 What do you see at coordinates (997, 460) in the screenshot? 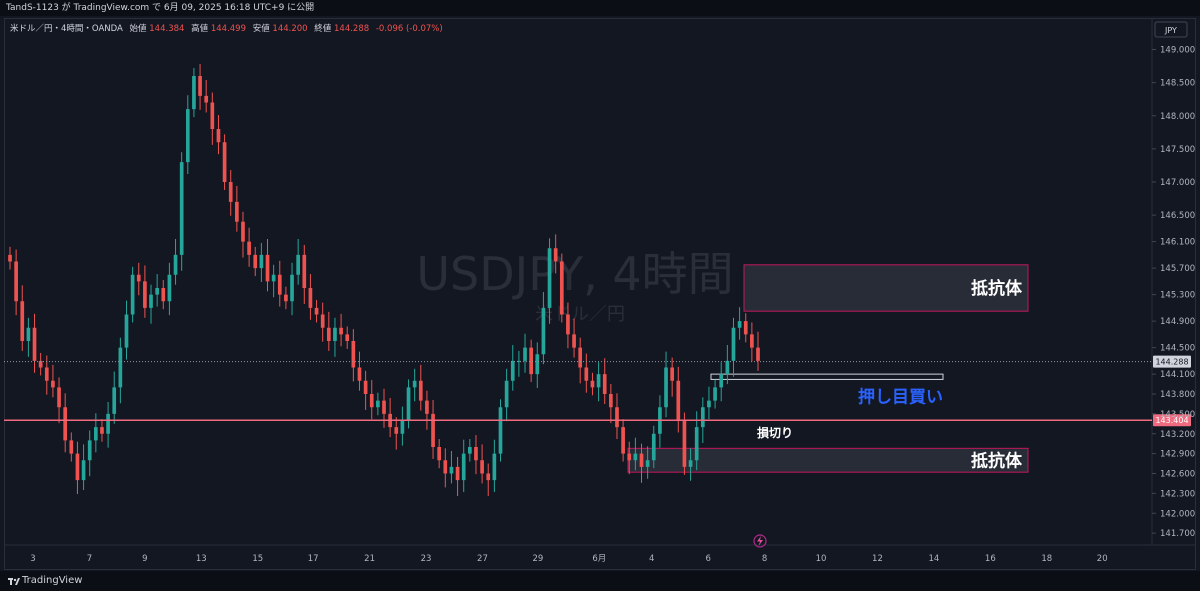
I see `resistance-zone-lower-label: 抵抗体` at bounding box center [997, 460].